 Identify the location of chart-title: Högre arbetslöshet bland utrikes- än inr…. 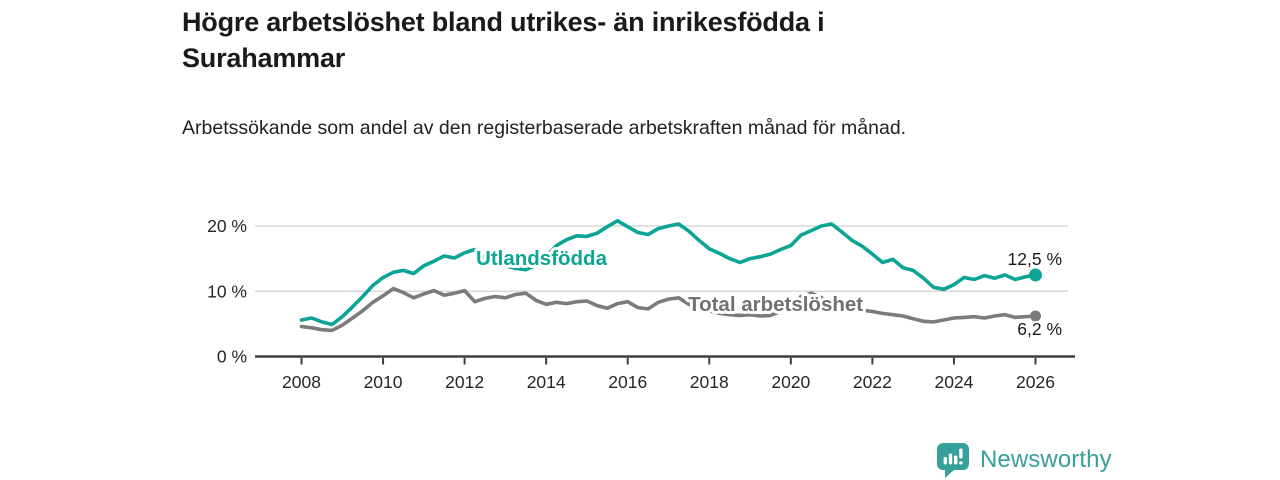
(503, 40).